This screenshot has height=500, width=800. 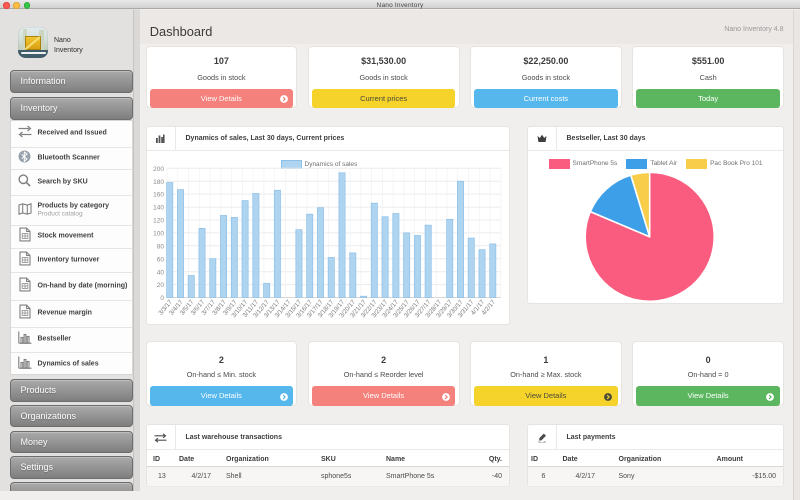 I want to click on svg-text: 140, so click(x=158, y=208).